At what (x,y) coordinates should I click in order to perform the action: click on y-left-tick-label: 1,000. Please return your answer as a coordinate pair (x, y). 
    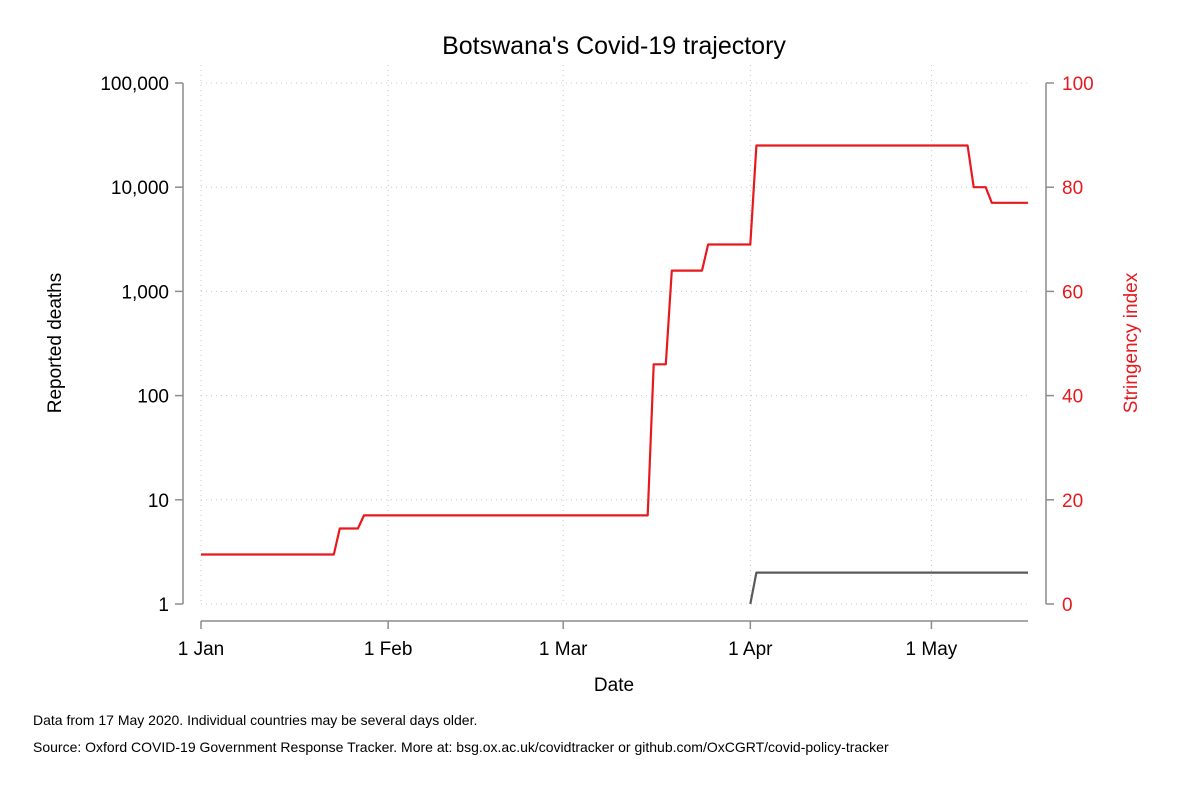
    Looking at the image, I should click on (145, 292).